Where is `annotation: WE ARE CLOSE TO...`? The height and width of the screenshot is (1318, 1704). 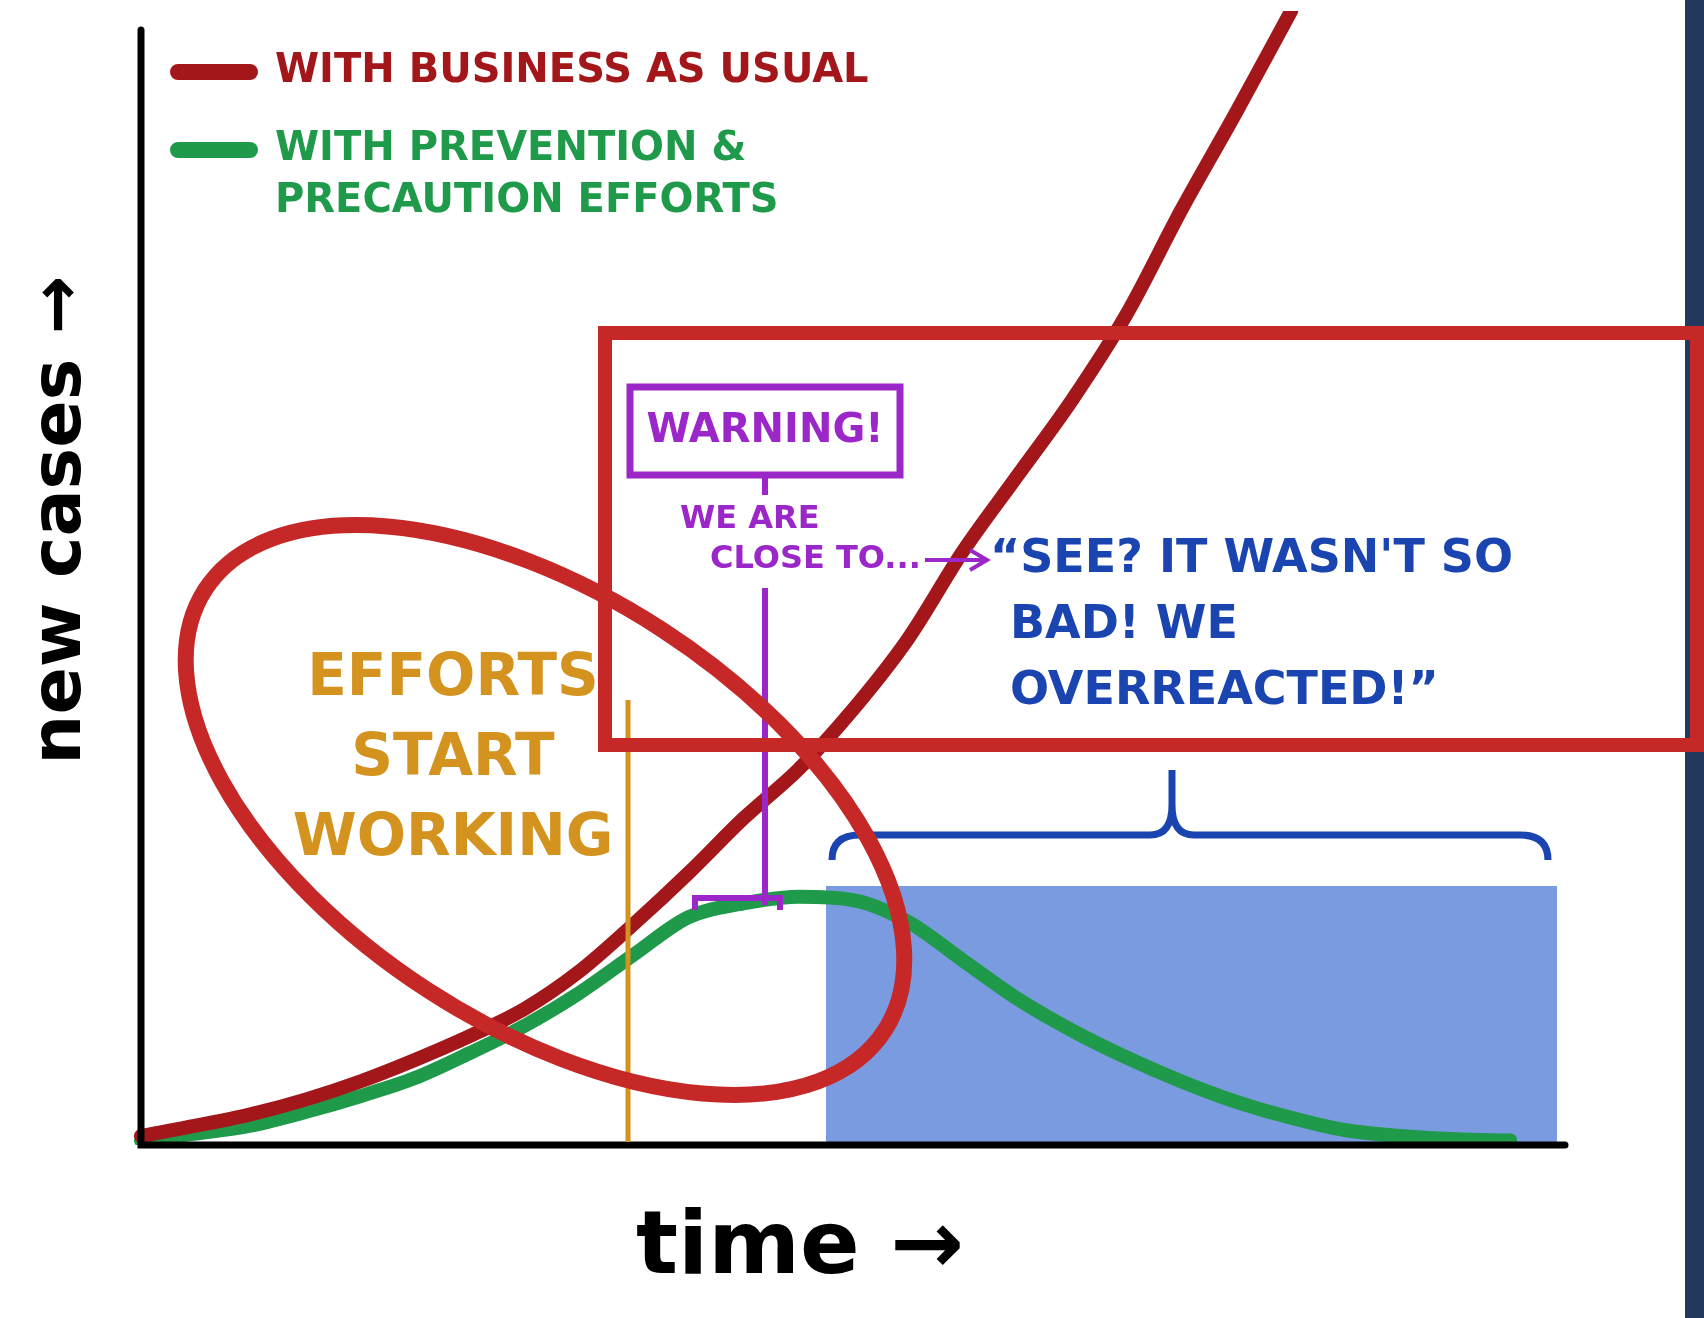
annotation: WE ARE CLOSE TO... is located at coordinates (800, 537).